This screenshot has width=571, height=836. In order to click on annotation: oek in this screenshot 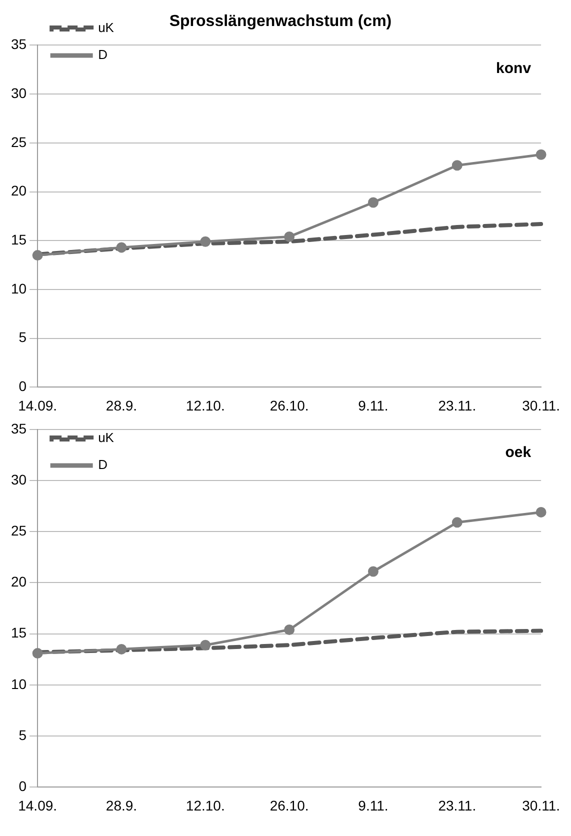, I will do `click(518, 453)`.